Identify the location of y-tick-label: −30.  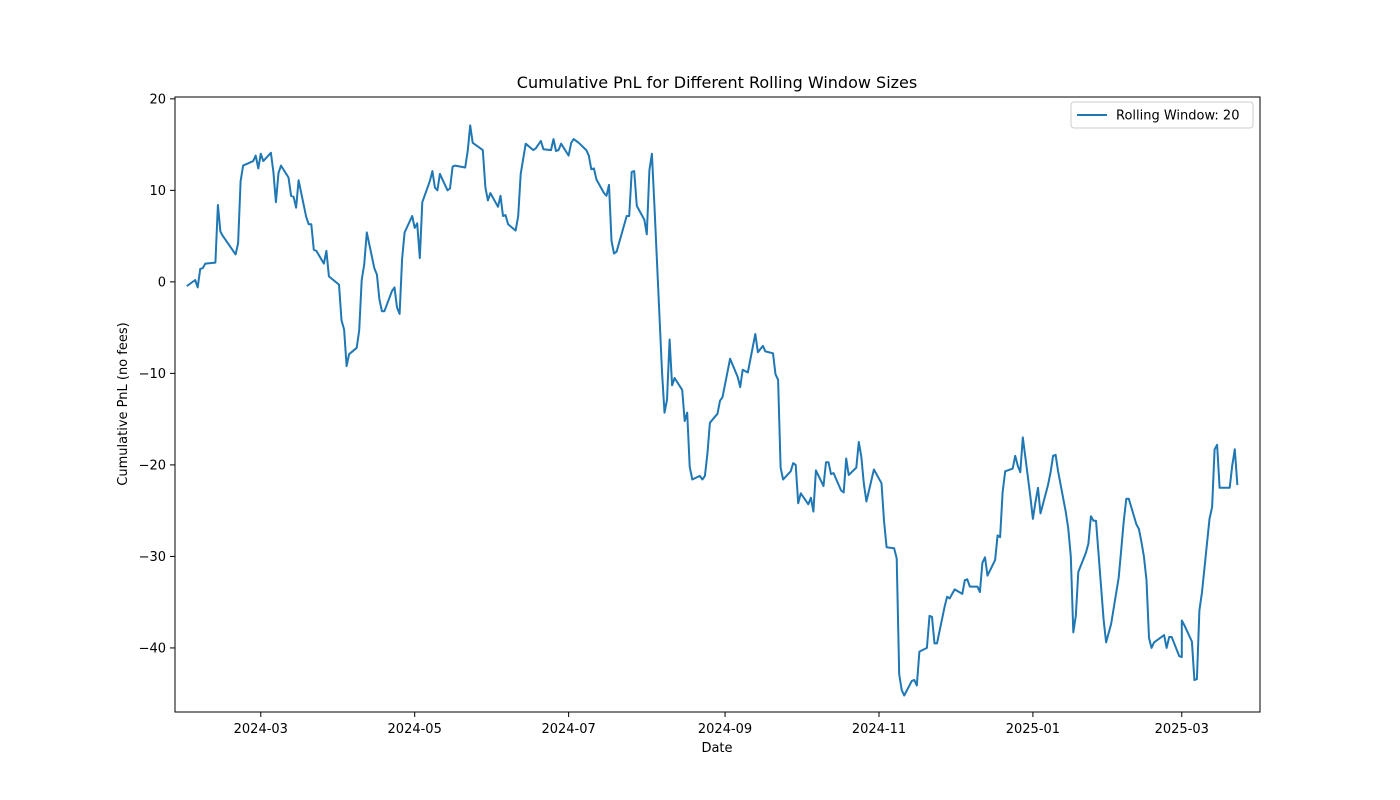
(152, 557).